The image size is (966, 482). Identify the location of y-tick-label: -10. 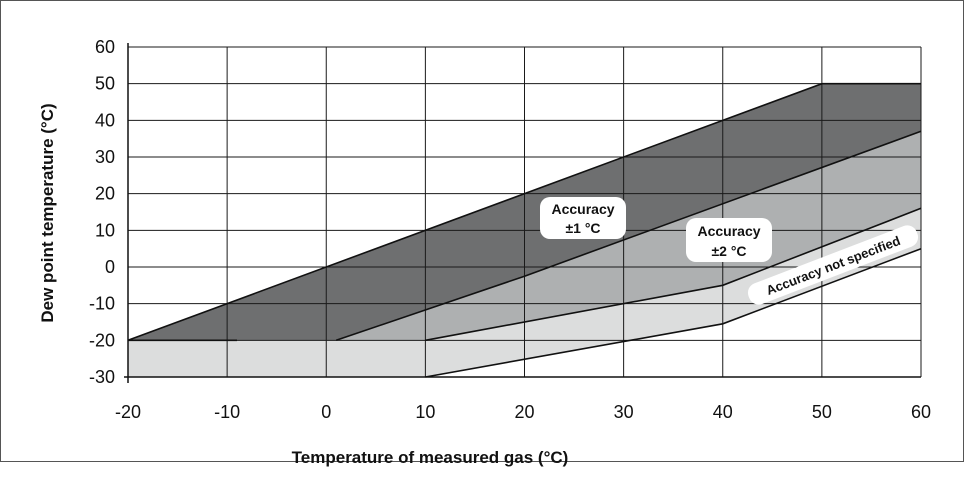
(102, 304).